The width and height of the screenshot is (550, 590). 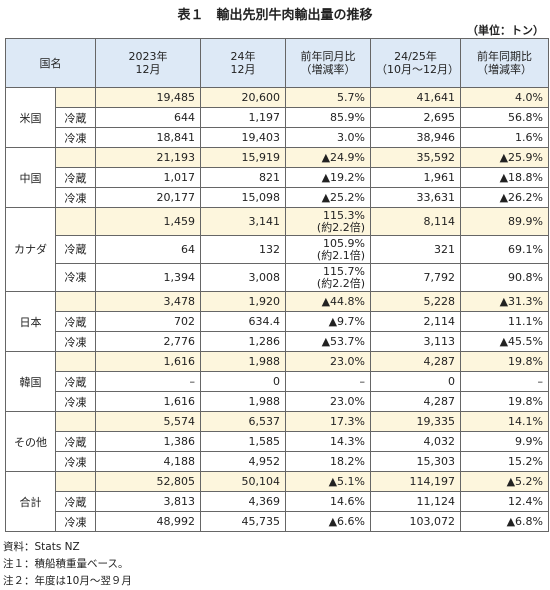 What do you see at coordinates (148, 277) in the screenshot?
I see `value-cell: 1,394` at bounding box center [148, 277].